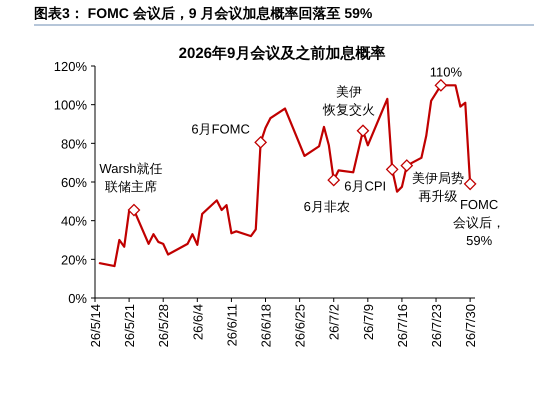 The width and height of the screenshot is (534, 393). What do you see at coordinates (131, 177) in the screenshot?
I see `annotation: Warsh就任联储主席` at bounding box center [131, 177].